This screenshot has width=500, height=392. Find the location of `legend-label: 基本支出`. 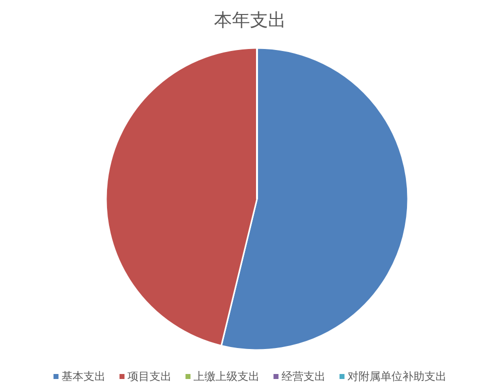

legend-label: 基本支出 is located at coordinates (84, 376).